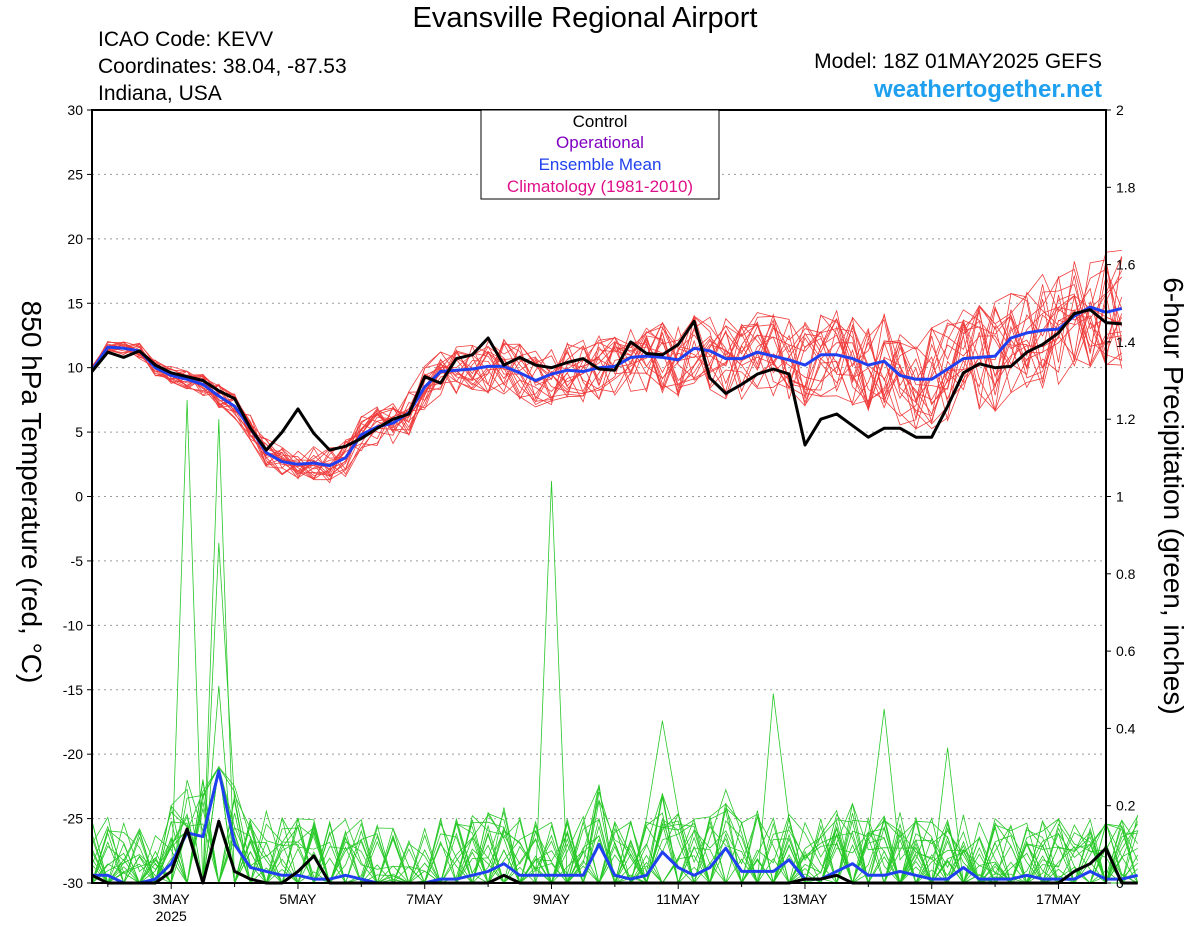  What do you see at coordinates (77, 561) in the screenshot?
I see `left-tick-label: -5` at bounding box center [77, 561].